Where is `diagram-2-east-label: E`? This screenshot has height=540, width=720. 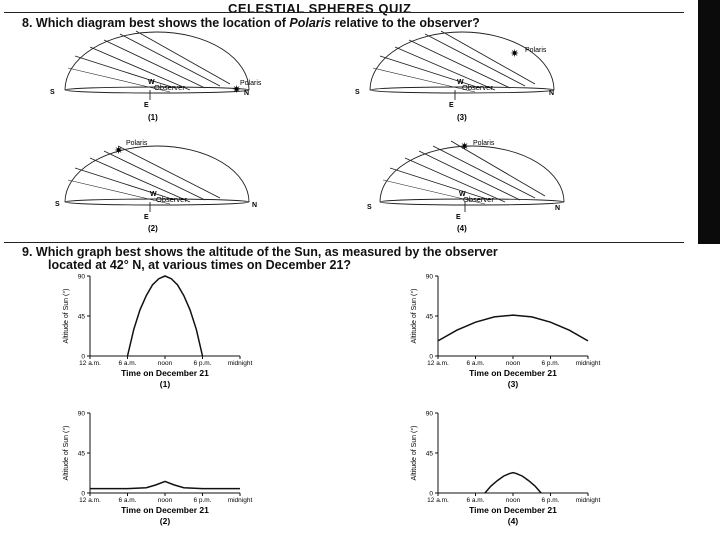
diagram-2-east-label: E is located at coordinates (146, 217).